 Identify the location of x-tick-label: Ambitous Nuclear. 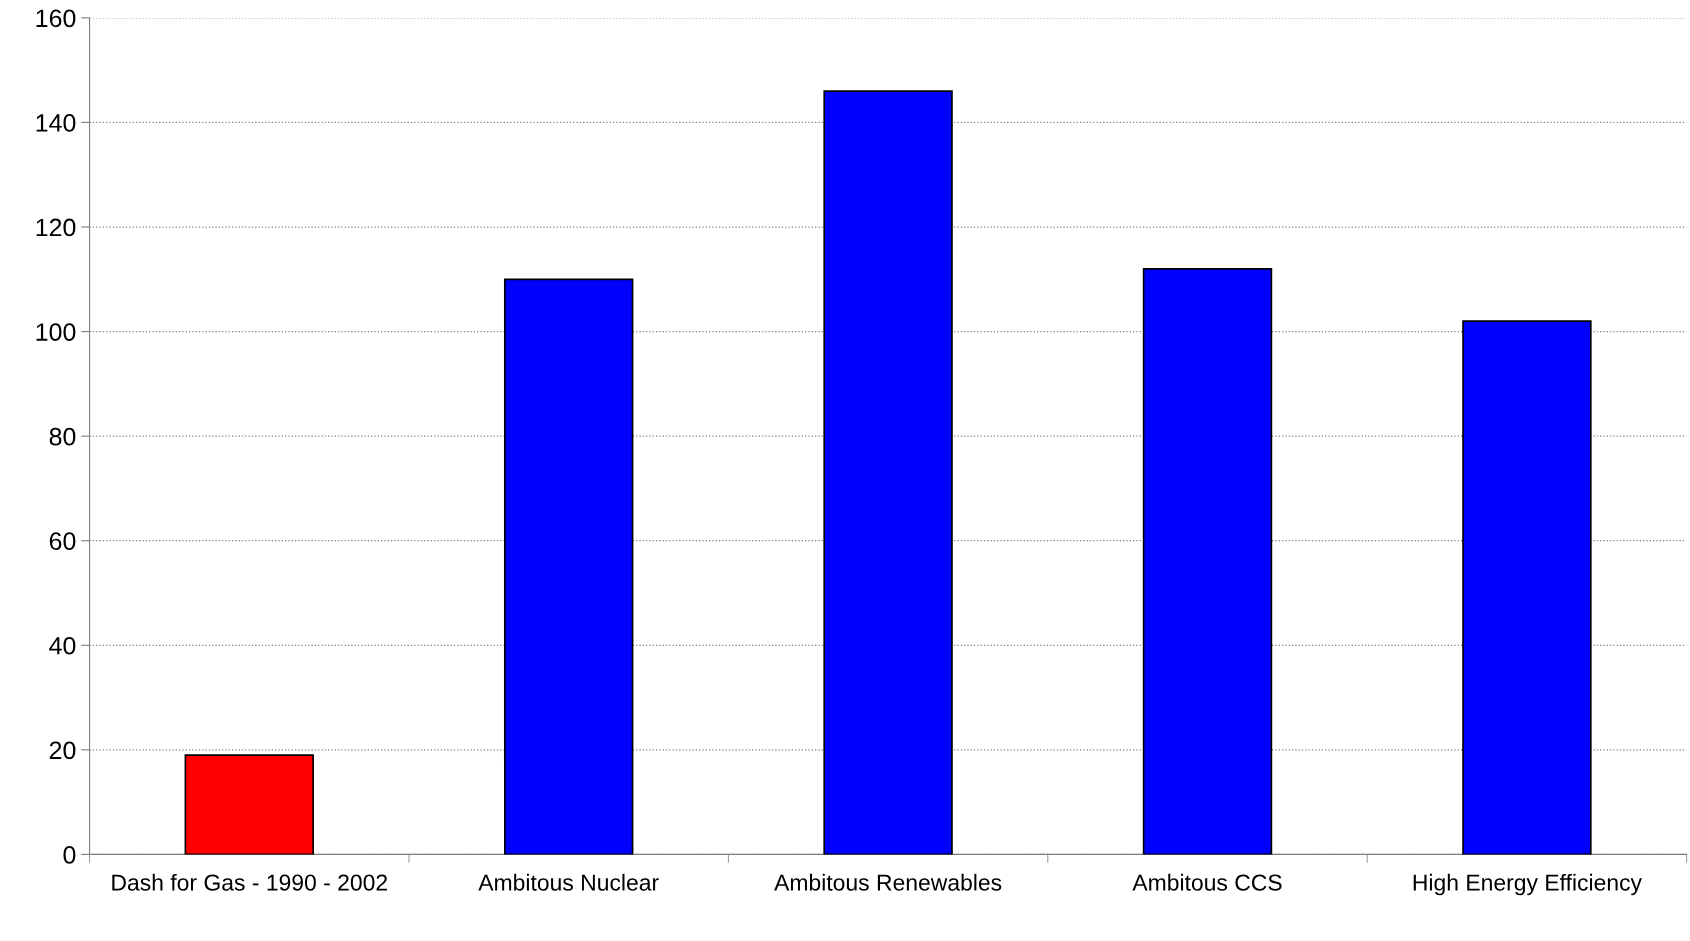
(568, 882).